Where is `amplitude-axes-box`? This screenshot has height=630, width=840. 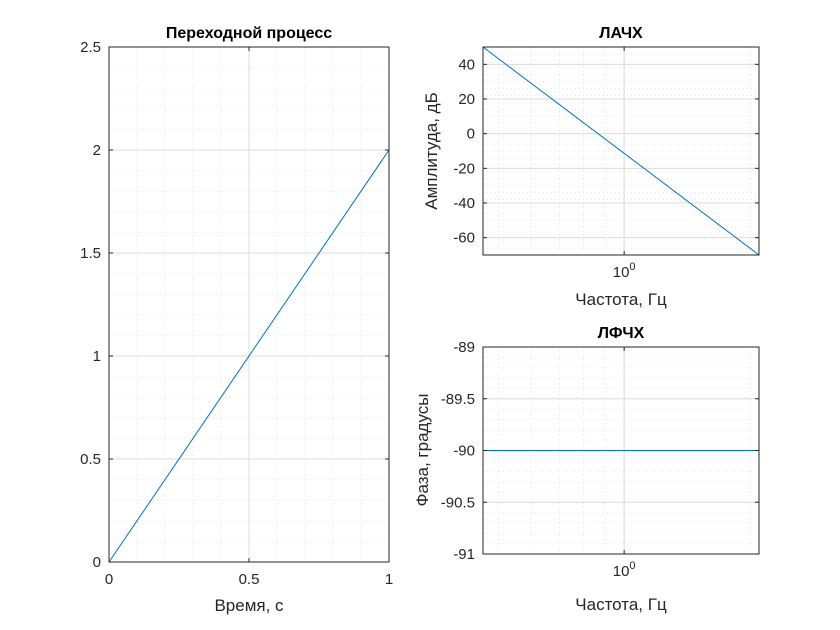 amplitude-axes-box is located at coordinates (621, 151).